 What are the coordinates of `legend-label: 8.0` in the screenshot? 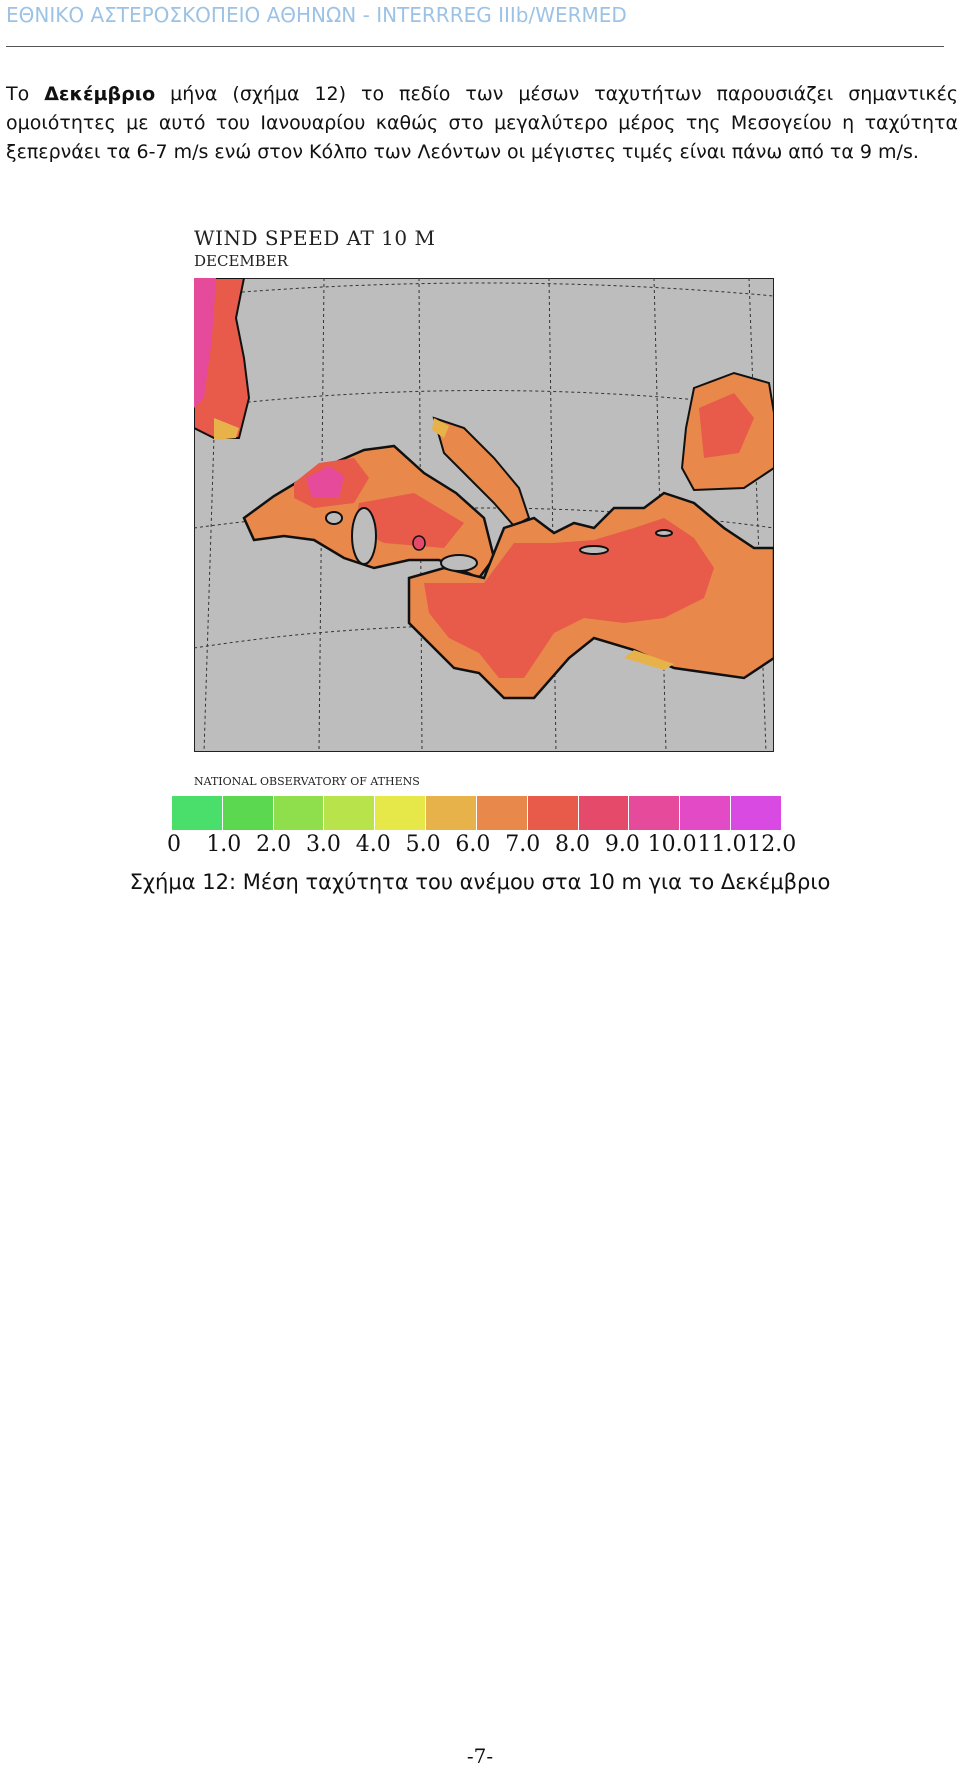 It's located at (573, 844).